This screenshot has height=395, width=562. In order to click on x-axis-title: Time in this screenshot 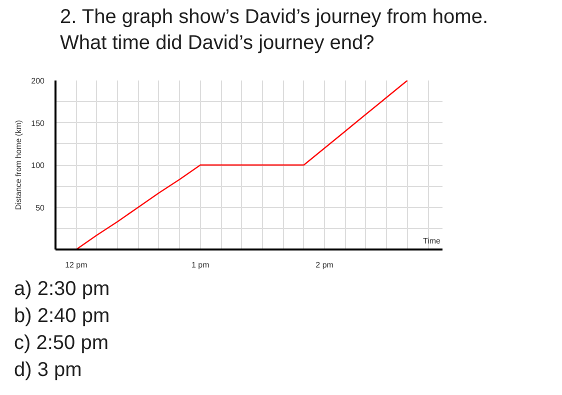, I will do `click(432, 241)`.